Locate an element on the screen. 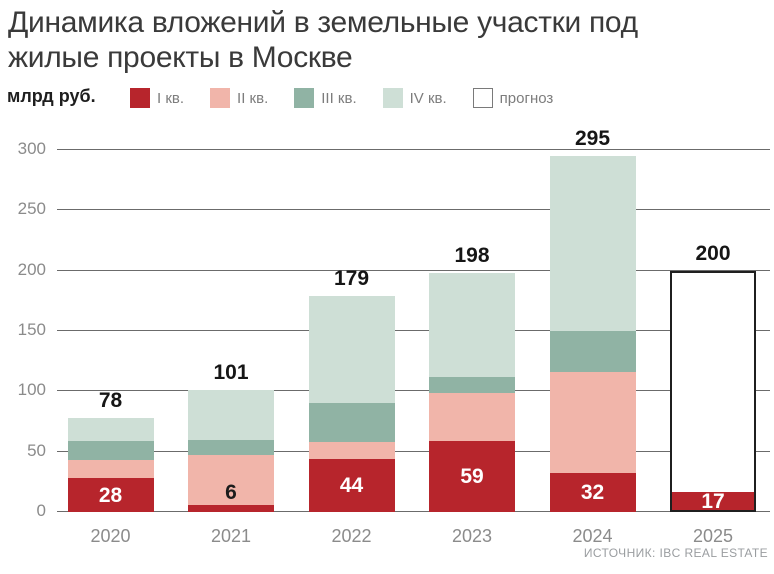 Image resolution: width=774 pixels, height=574 pixels. bar-2025-segment-q1 is located at coordinates (713, 500).